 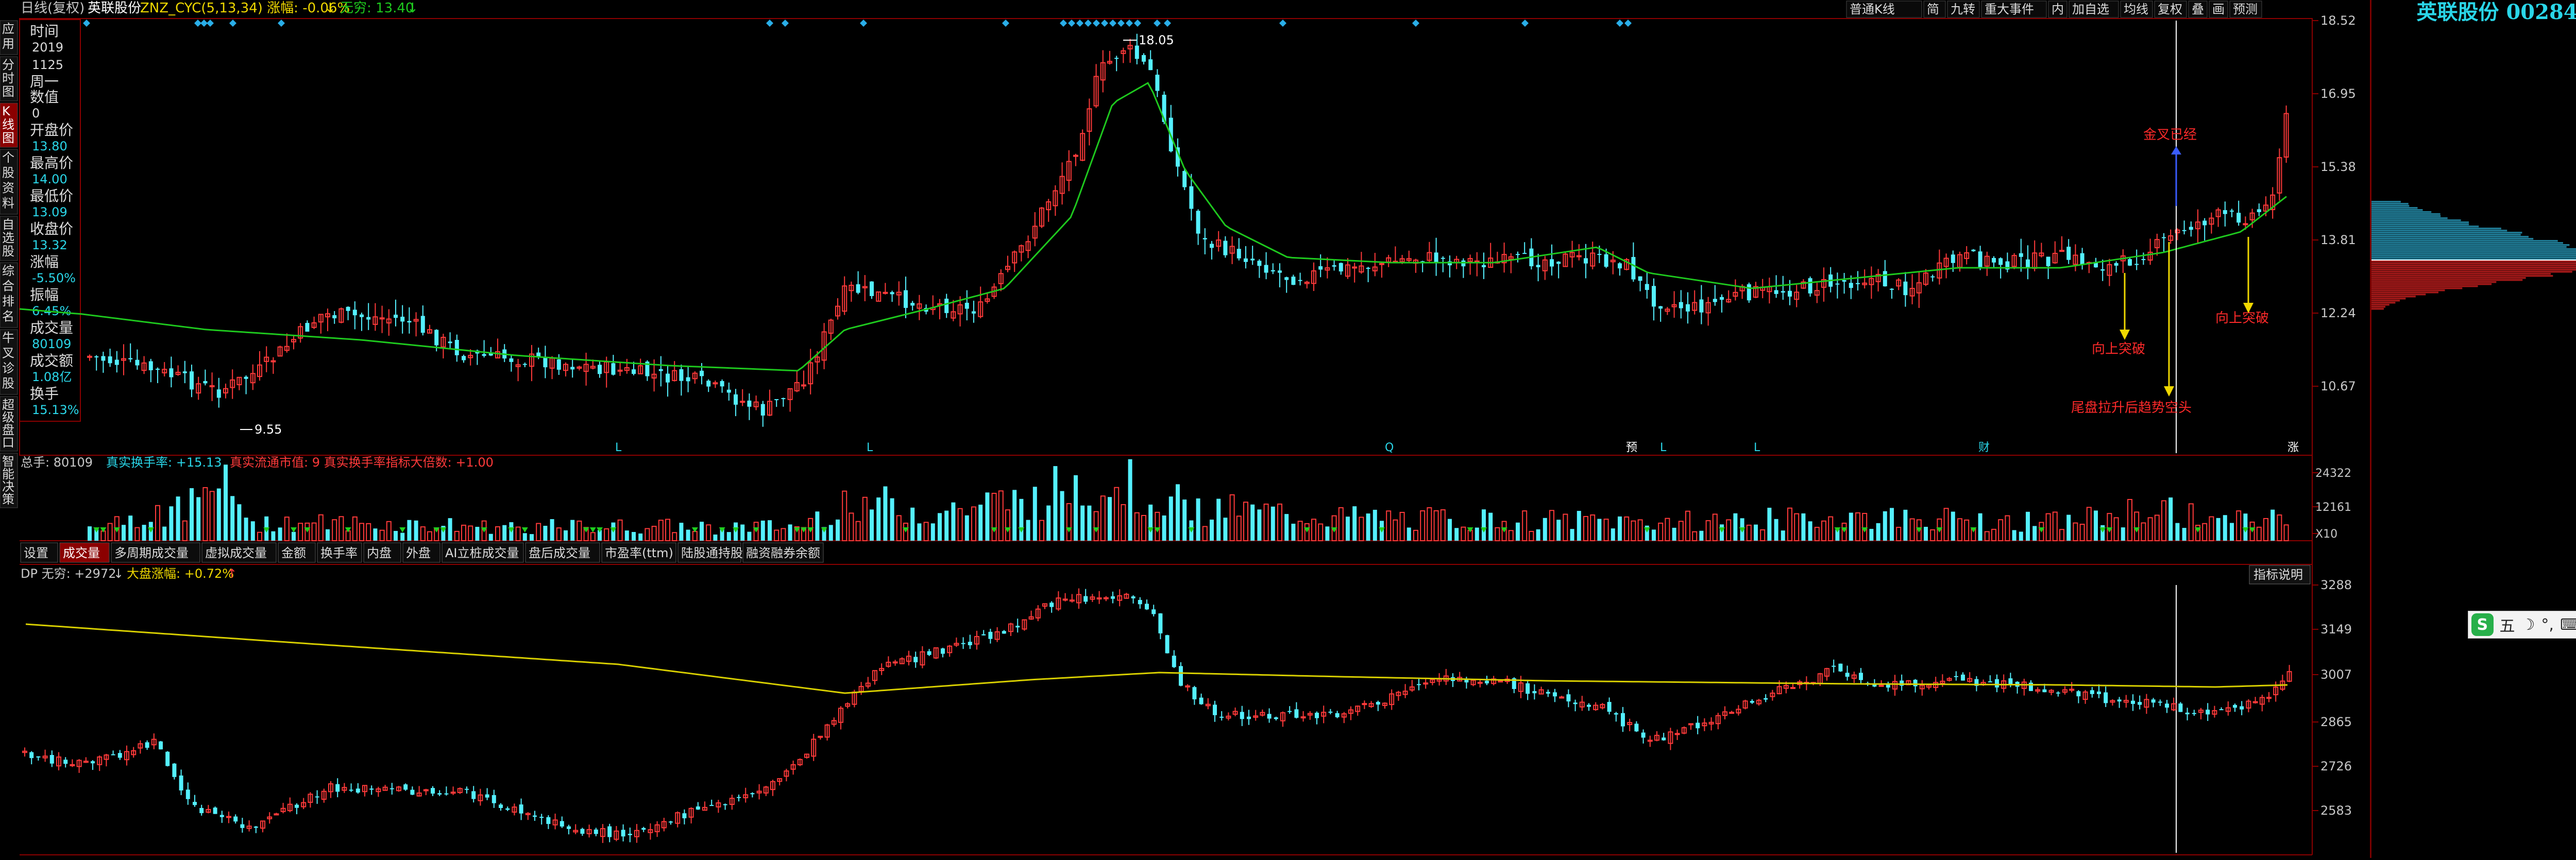 What do you see at coordinates (2507, 626) in the screenshot?
I see `ime-item-mode: 五` at bounding box center [2507, 626].